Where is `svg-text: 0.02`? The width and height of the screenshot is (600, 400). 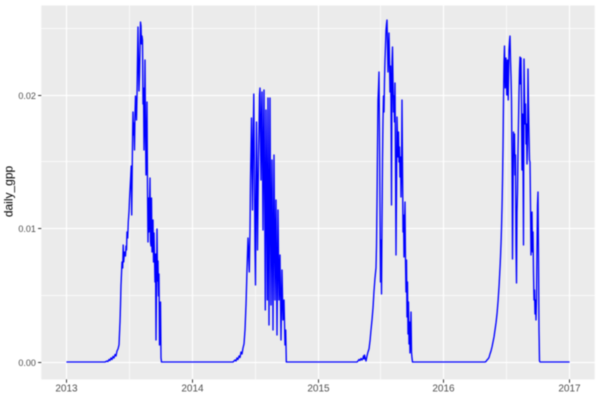
svg-text: 0.02 is located at coordinates (27, 96).